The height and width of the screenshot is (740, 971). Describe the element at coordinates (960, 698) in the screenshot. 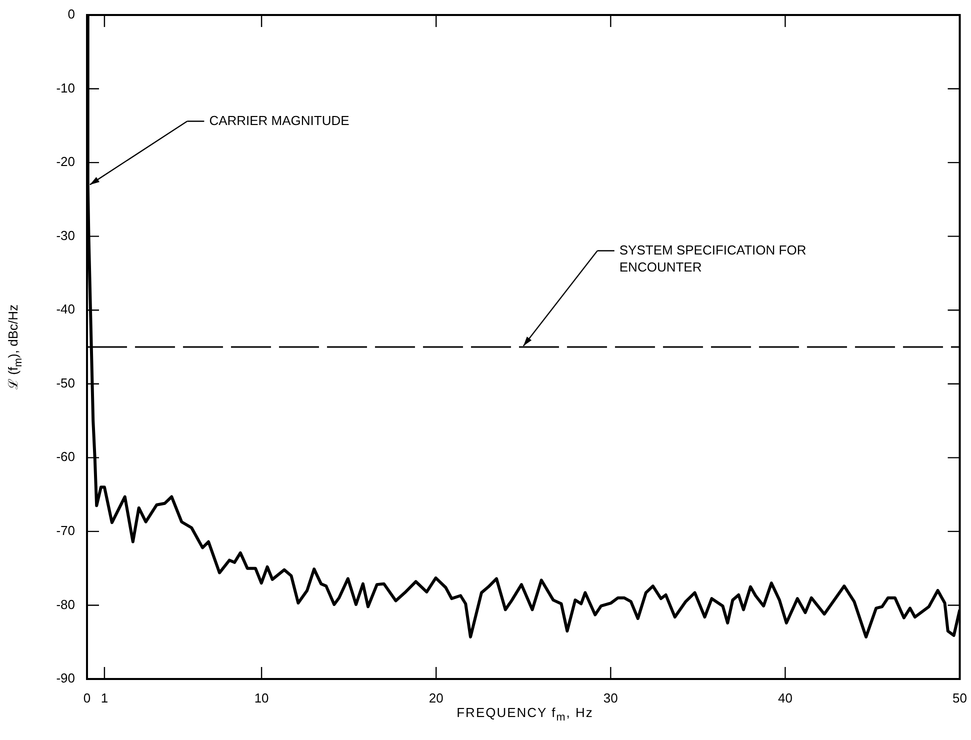

I see `x-tick-label: 50` at that location.